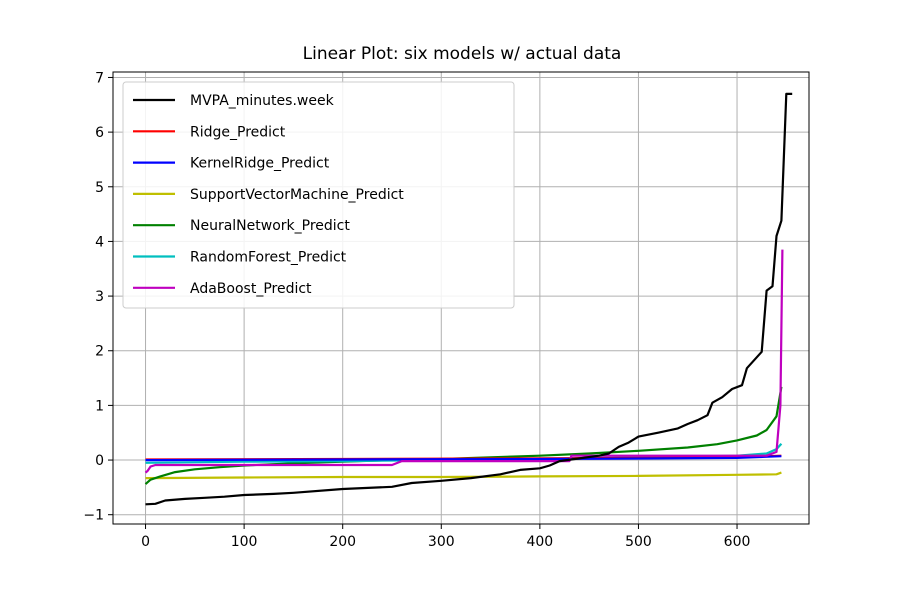 This screenshot has width=900, height=600. I want to click on x-tick-label: 500, so click(638, 542).